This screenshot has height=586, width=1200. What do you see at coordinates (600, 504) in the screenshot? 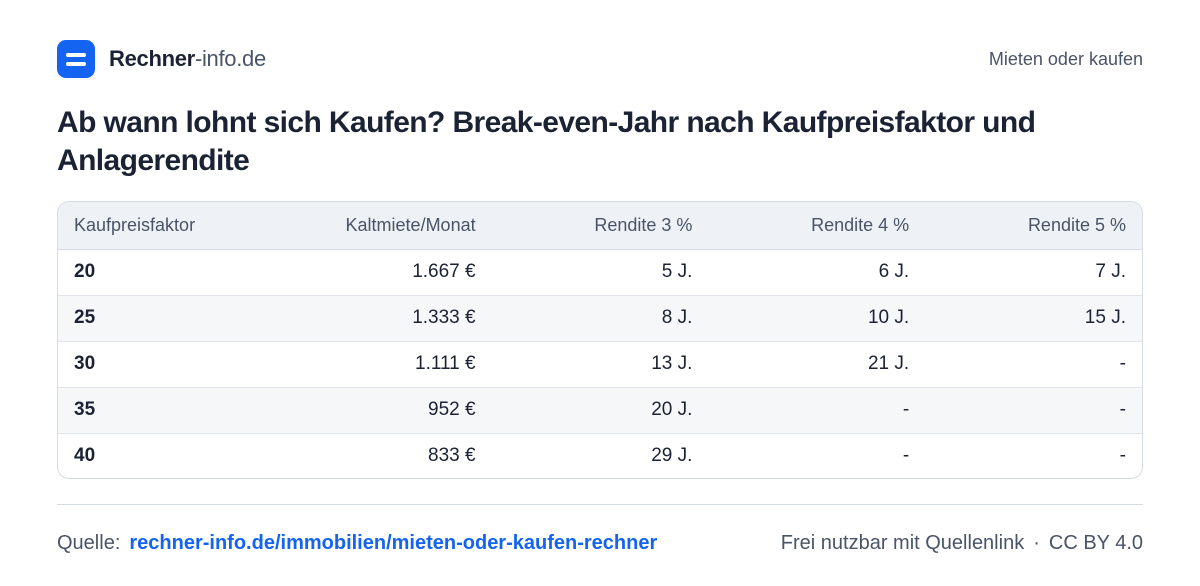
I see `footer-divider` at bounding box center [600, 504].